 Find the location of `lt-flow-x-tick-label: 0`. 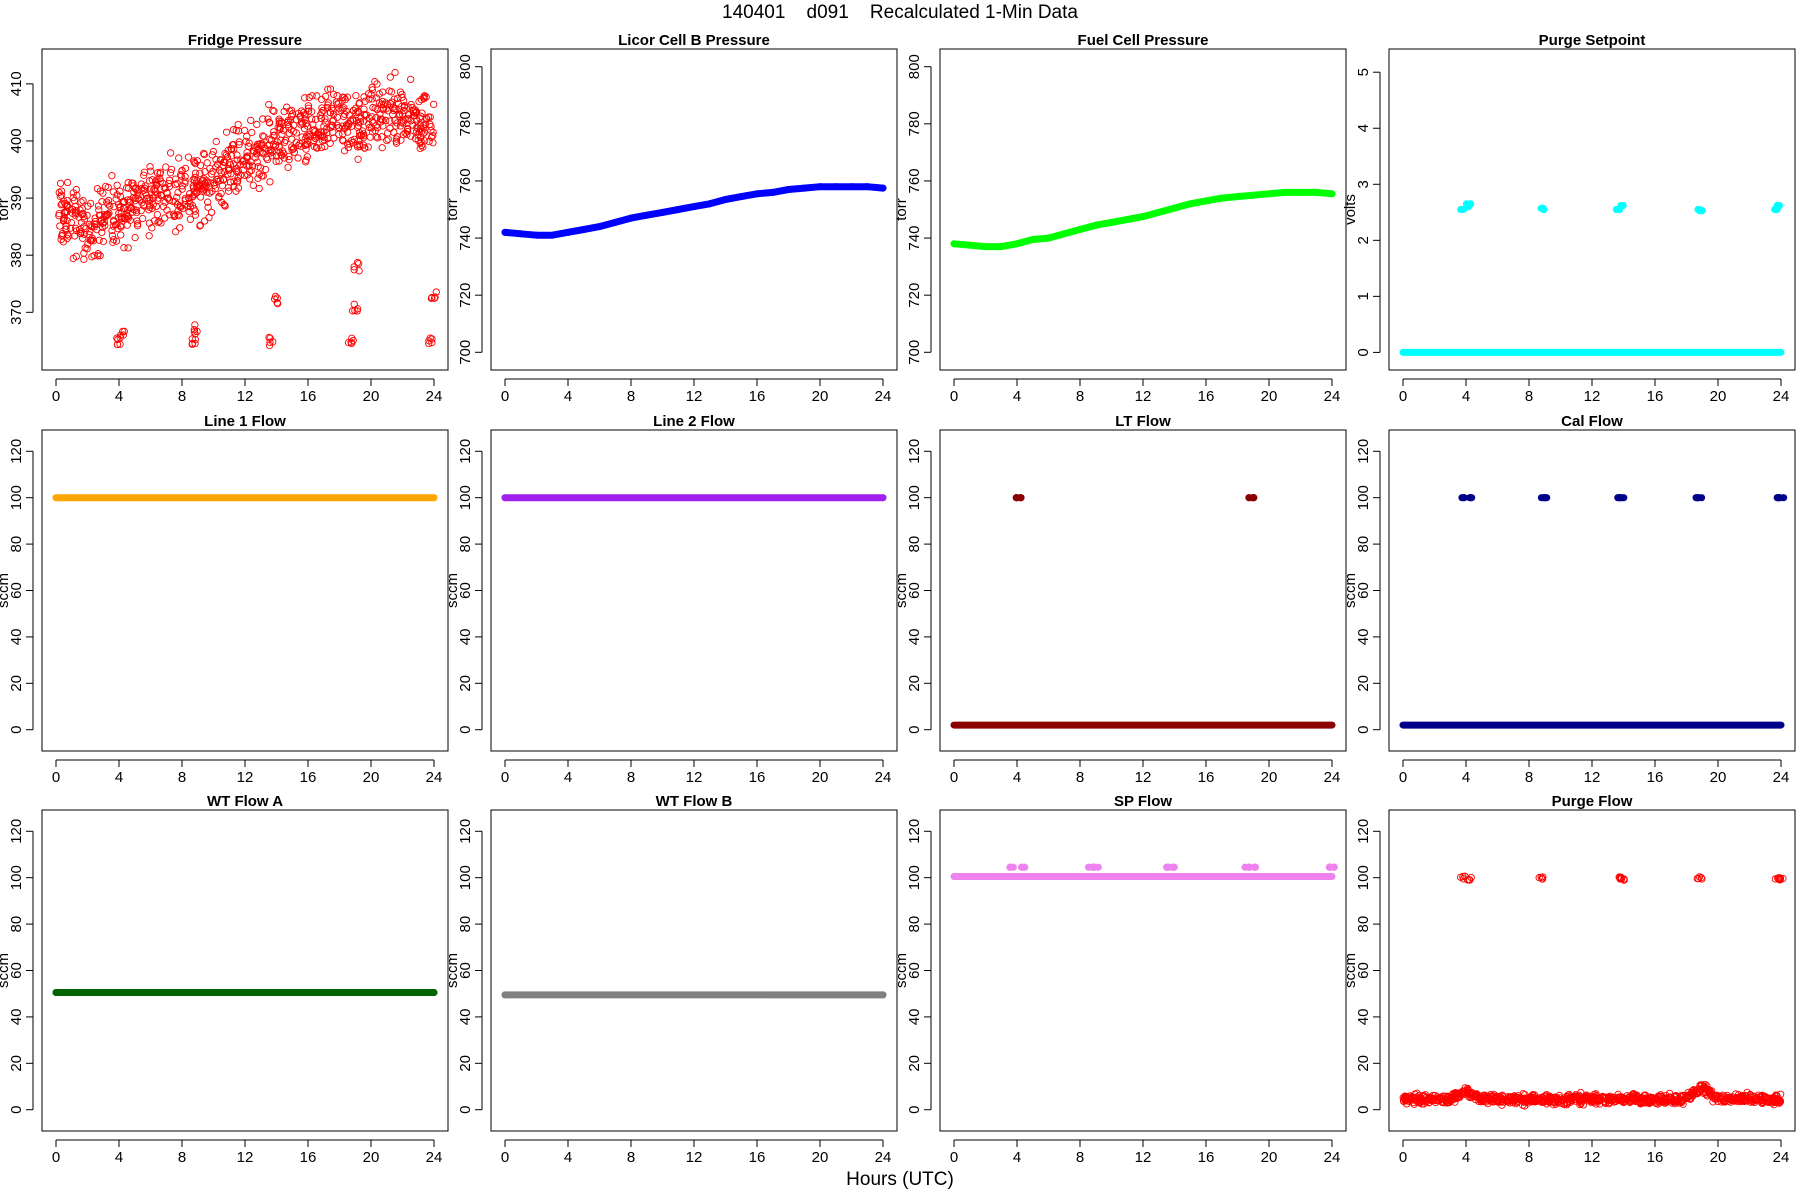

lt-flow-x-tick-label: 0 is located at coordinates (954, 777).